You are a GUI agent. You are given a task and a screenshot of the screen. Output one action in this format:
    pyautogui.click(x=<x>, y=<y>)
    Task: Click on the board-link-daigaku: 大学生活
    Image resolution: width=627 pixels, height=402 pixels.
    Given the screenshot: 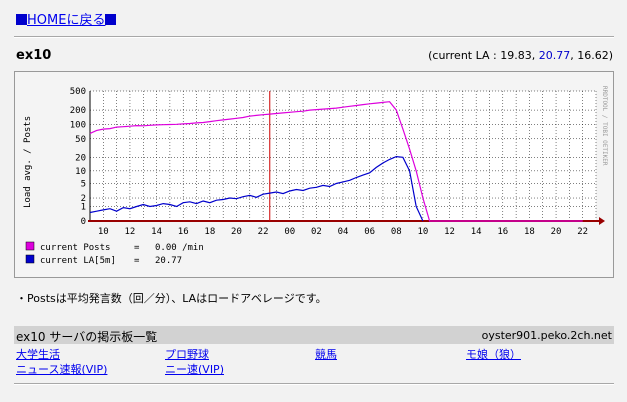 What is the action you would take?
    pyautogui.click(x=38, y=354)
    